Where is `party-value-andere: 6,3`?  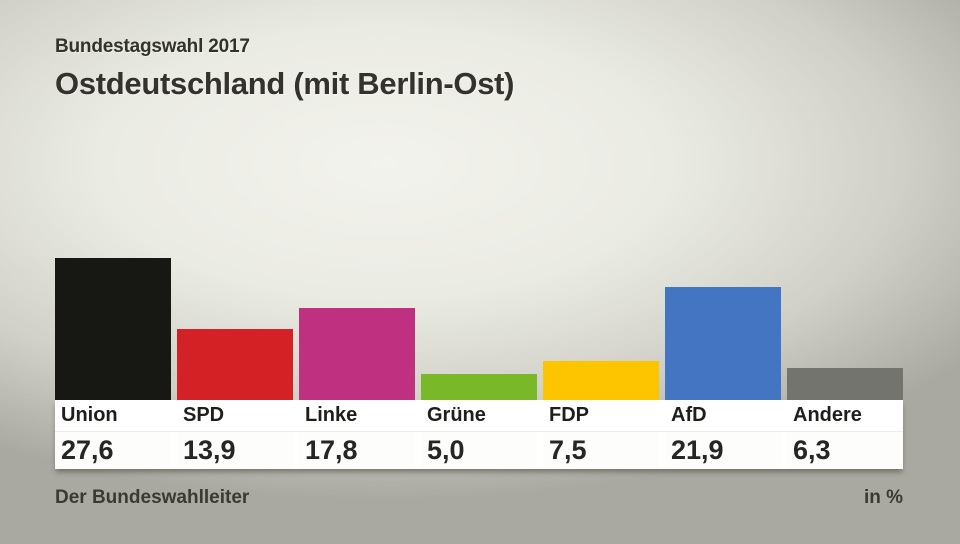 party-value-andere: 6,3 is located at coordinates (845, 450).